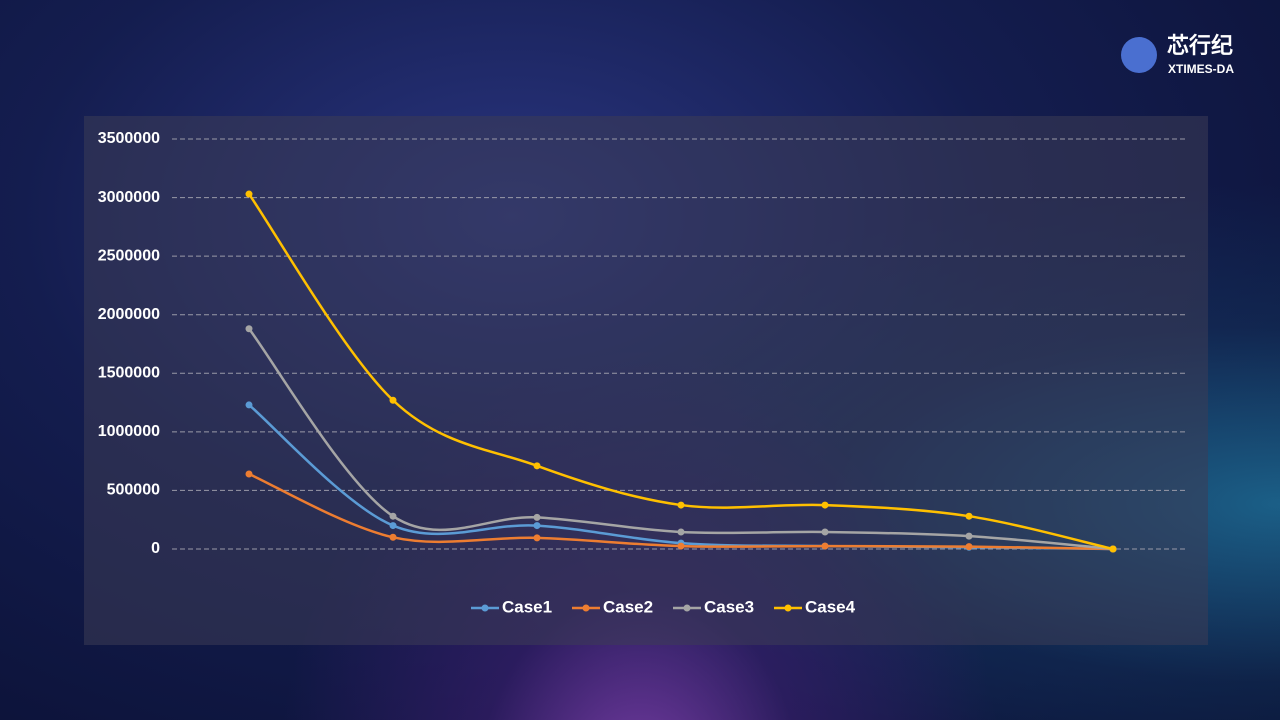  I want to click on y-tick-label: 1500000, so click(129, 373).